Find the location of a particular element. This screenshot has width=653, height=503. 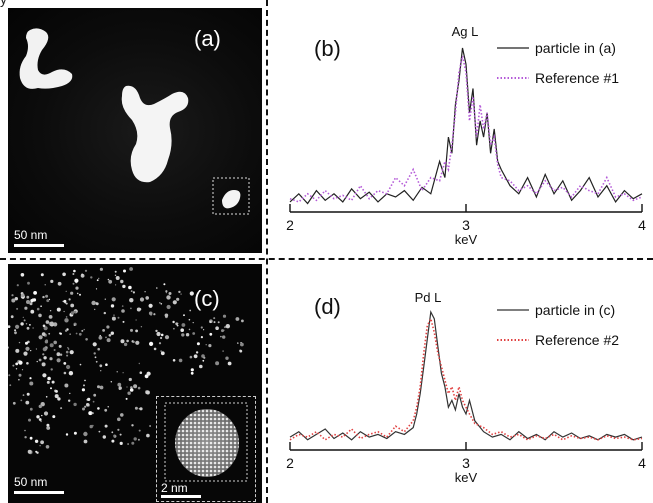

inset-scale-bar is located at coordinates (181, 496).